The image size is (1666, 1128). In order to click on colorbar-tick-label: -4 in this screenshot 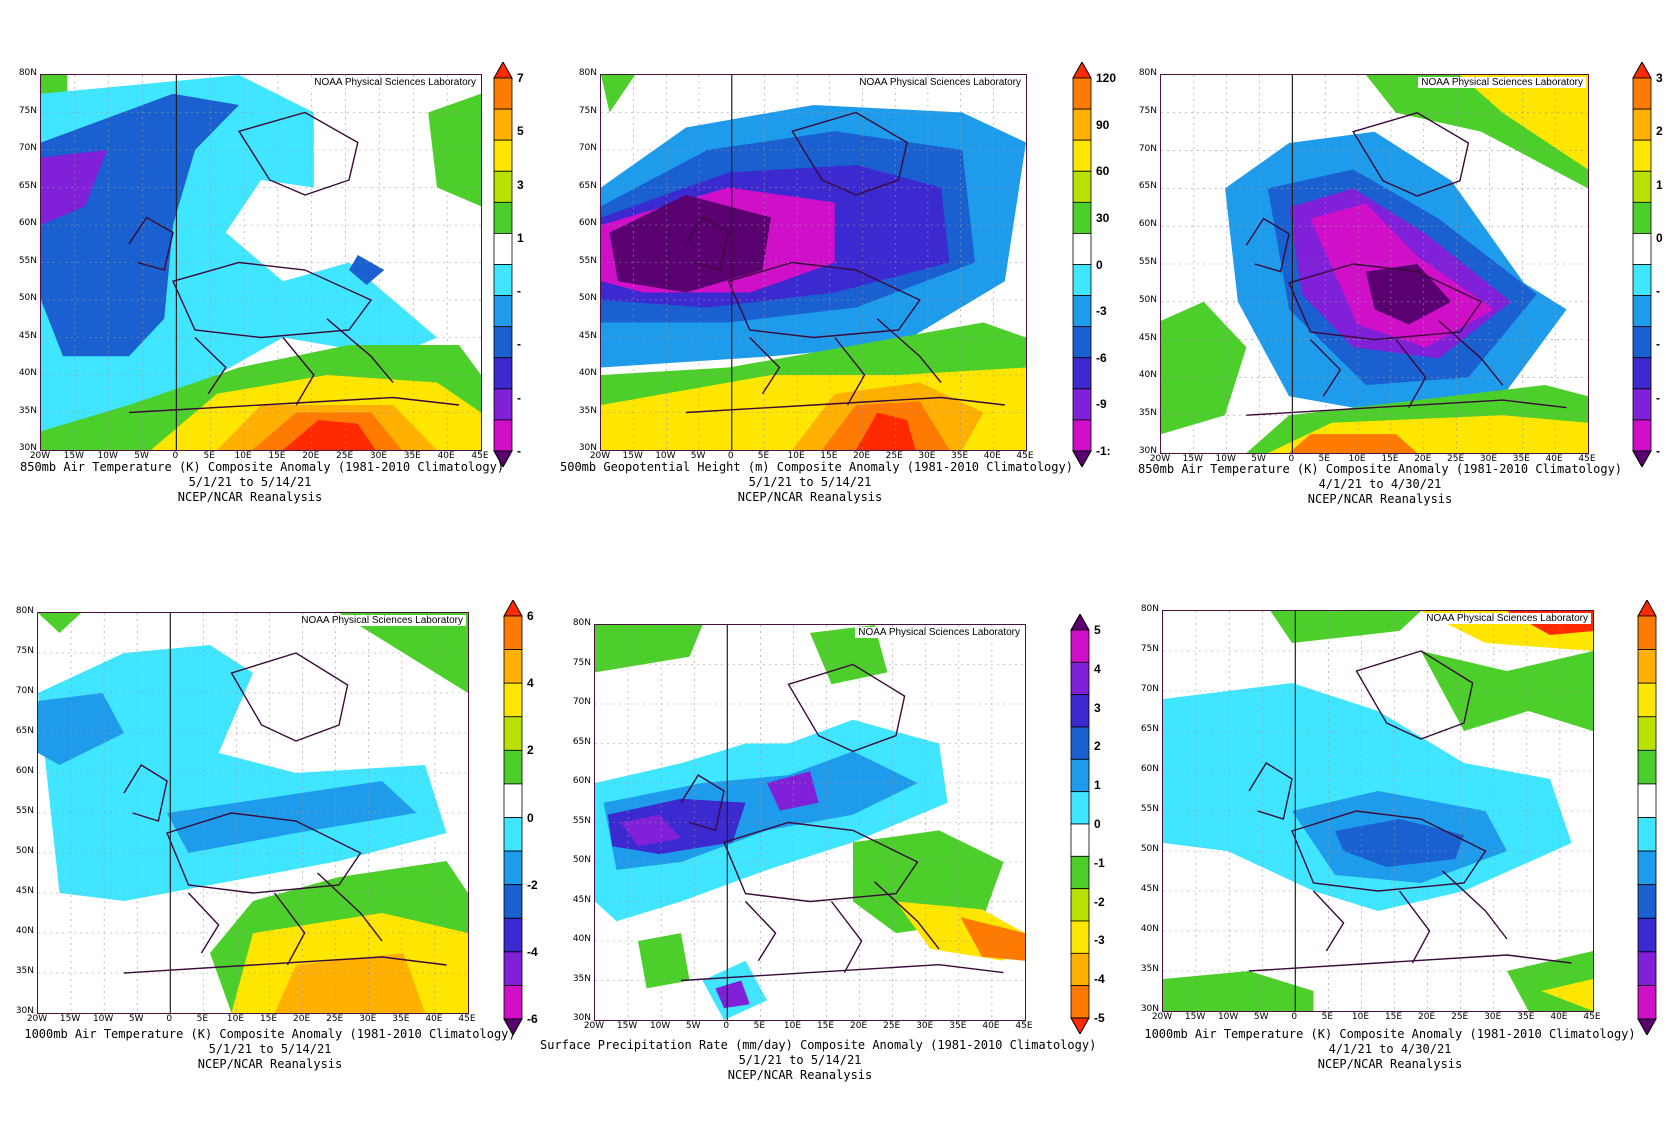, I will do `click(1099, 979)`.